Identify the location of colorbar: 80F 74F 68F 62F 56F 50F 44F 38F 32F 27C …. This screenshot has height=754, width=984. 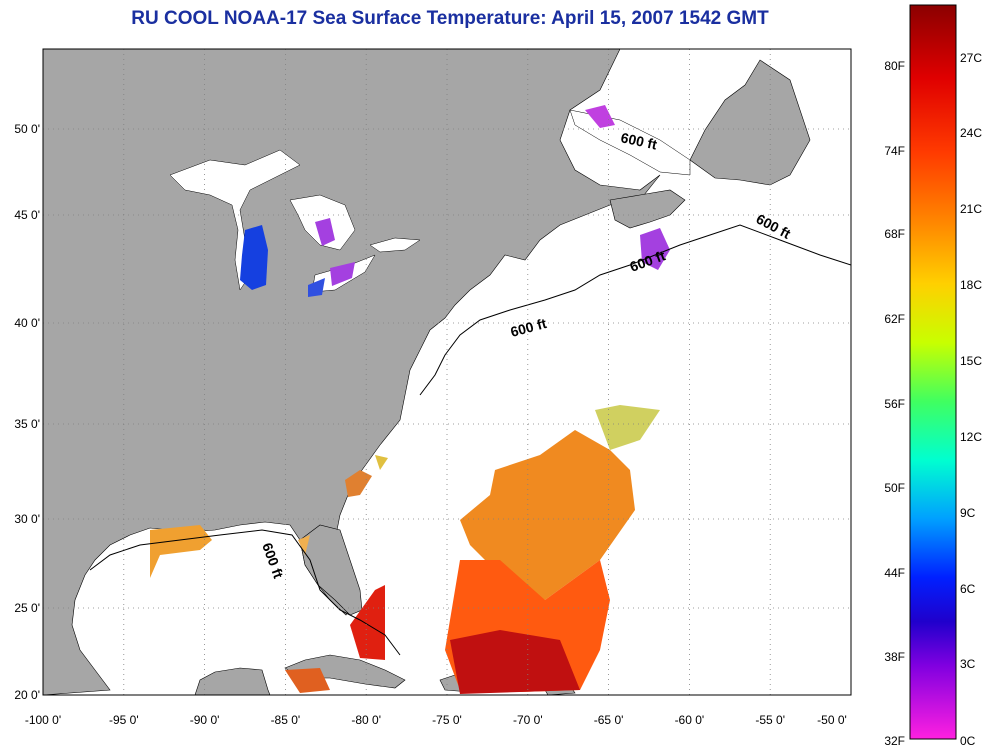
(933, 376).